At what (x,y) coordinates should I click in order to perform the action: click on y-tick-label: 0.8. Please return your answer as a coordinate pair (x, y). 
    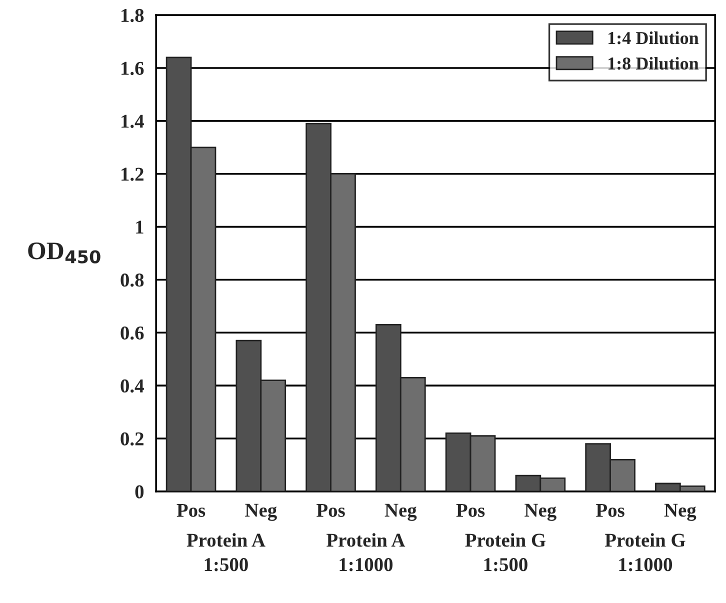
    Looking at the image, I should click on (132, 280).